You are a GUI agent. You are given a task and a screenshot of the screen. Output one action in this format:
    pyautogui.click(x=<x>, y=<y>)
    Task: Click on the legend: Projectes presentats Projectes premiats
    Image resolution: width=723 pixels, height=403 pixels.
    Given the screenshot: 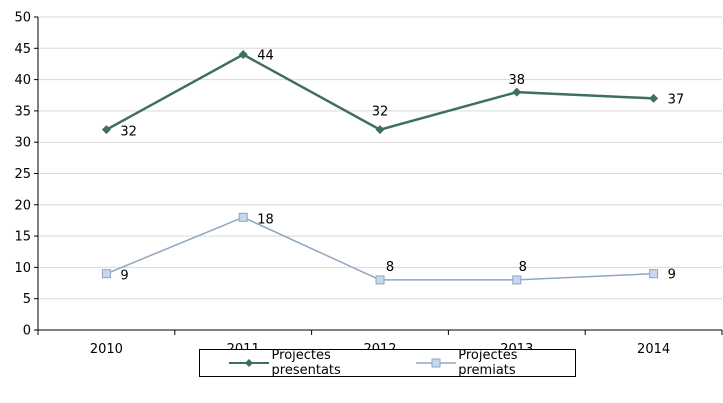 What is the action you would take?
    pyautogui.click(x=387, y=363)
    